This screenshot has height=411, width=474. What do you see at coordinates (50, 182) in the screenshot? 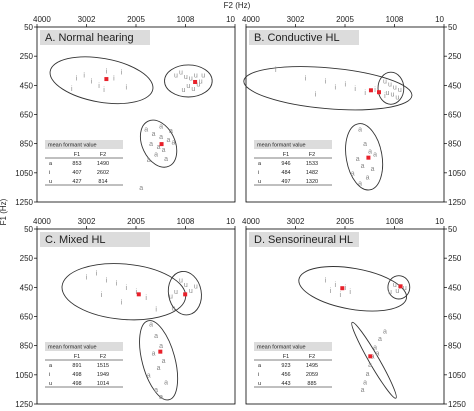
I see `table-cell: u` at bounding box center [50, 182].